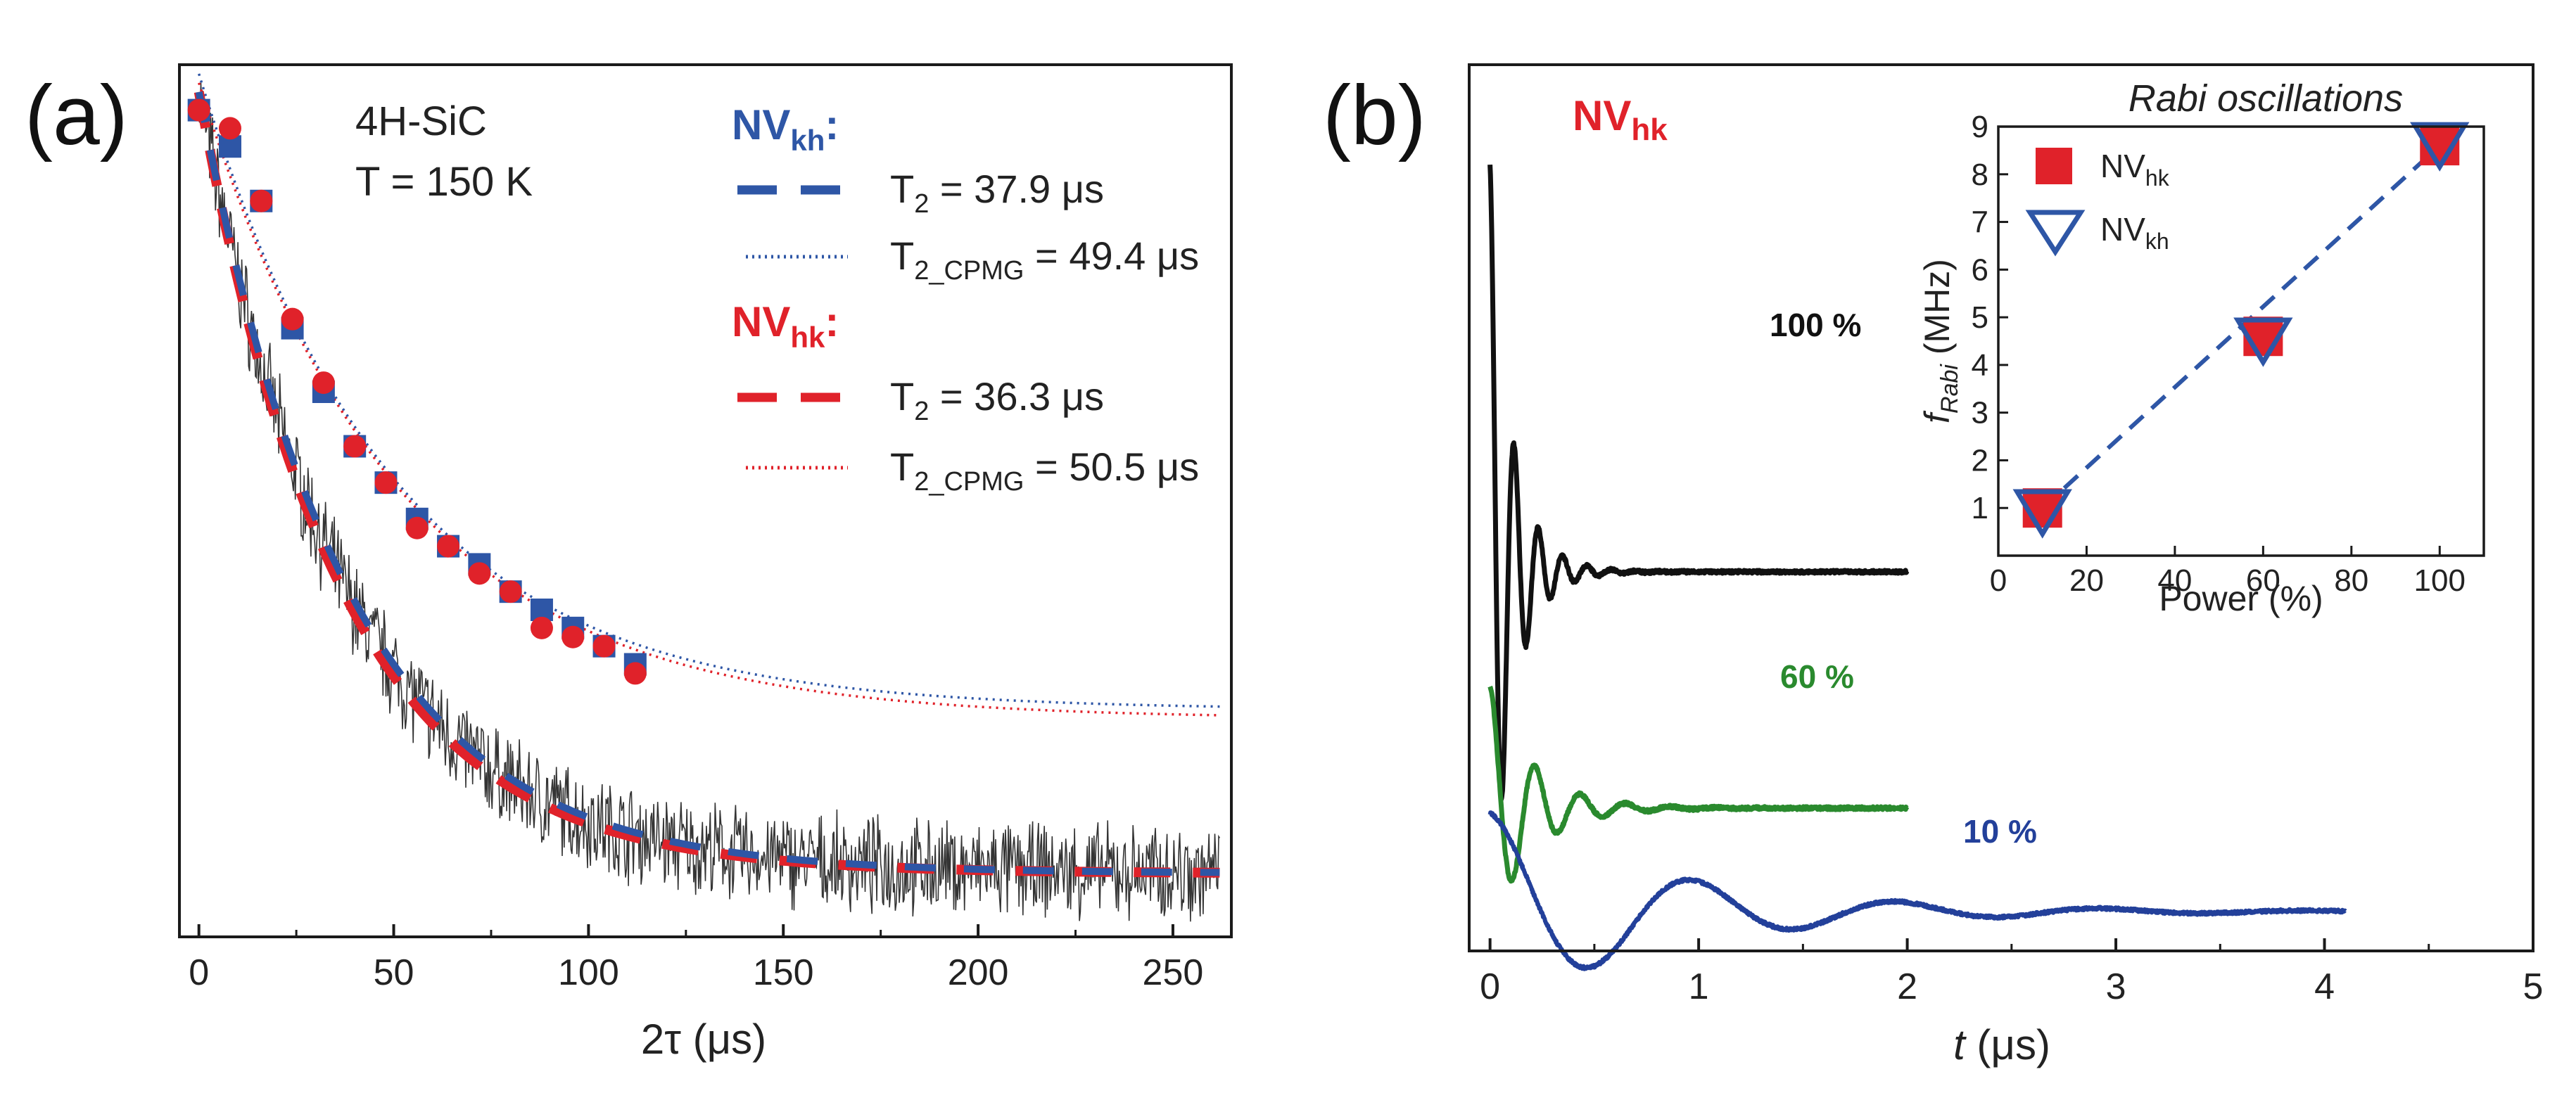 The height and width of the screenshot is (1112, 2576). I want to click on legend-kh-cpmg: T2_CPMG = 49.4 μs, so click(1044, 260).